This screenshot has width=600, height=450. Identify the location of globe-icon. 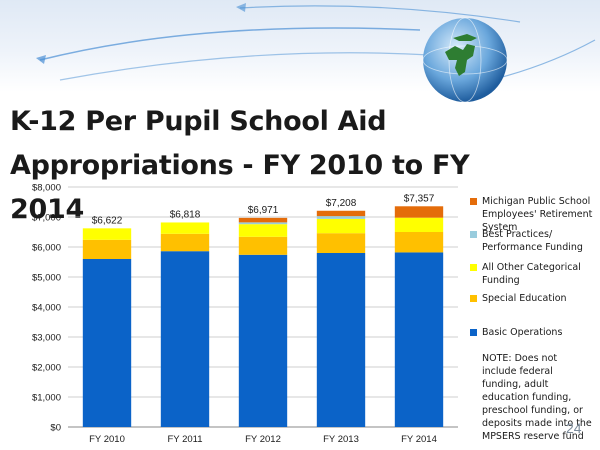
(465, 60).